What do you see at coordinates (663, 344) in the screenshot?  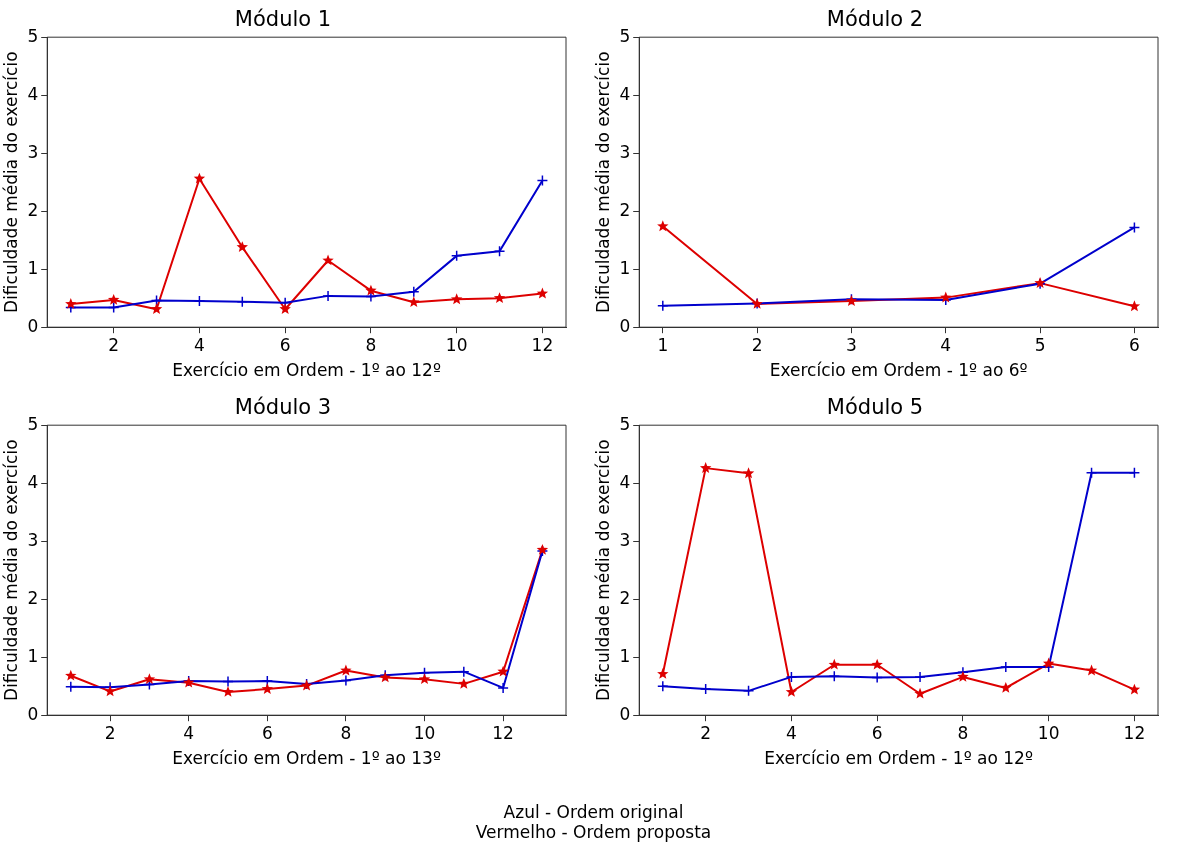 I see `x-tick-label: 1` at bounding box center [663, 344].